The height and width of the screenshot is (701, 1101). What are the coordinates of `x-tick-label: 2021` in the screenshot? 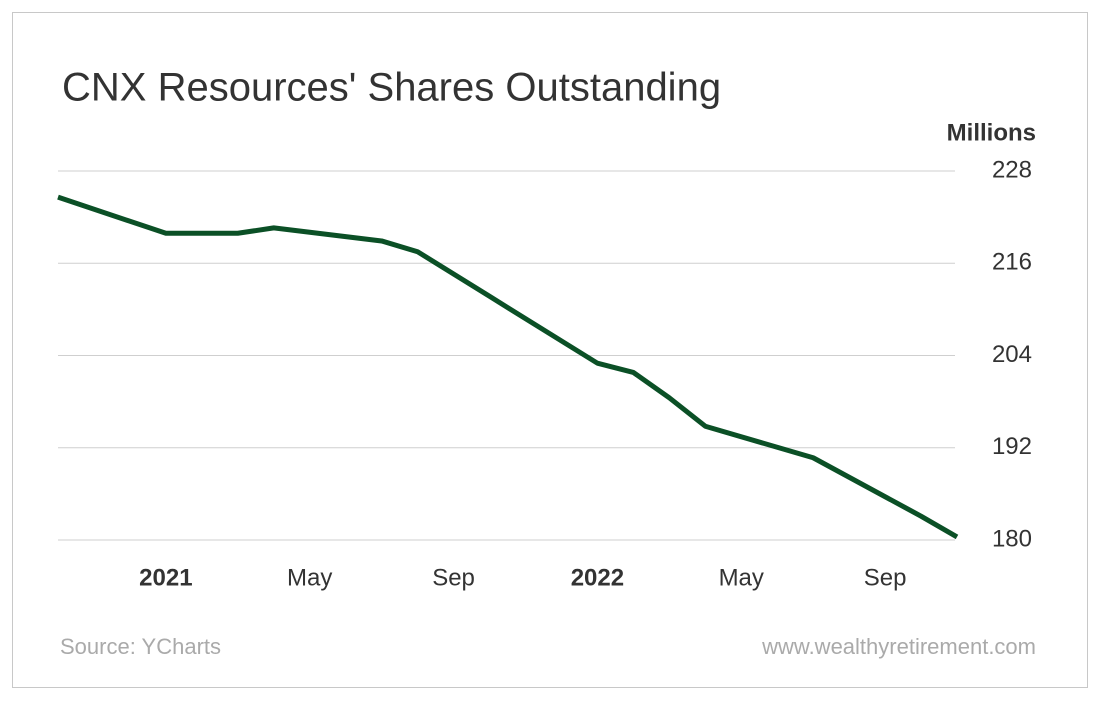 It's located at (165, 577).